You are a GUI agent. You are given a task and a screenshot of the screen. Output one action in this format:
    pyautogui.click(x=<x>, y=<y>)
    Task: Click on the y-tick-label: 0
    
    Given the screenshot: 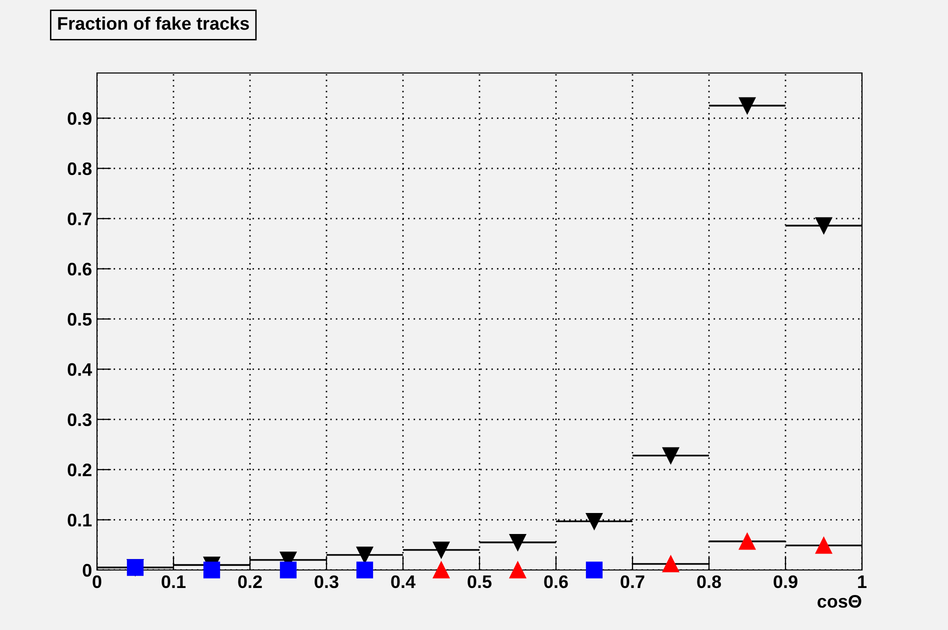 What is the action you would take?
    pyautogui.click(x=87, y=570)
    